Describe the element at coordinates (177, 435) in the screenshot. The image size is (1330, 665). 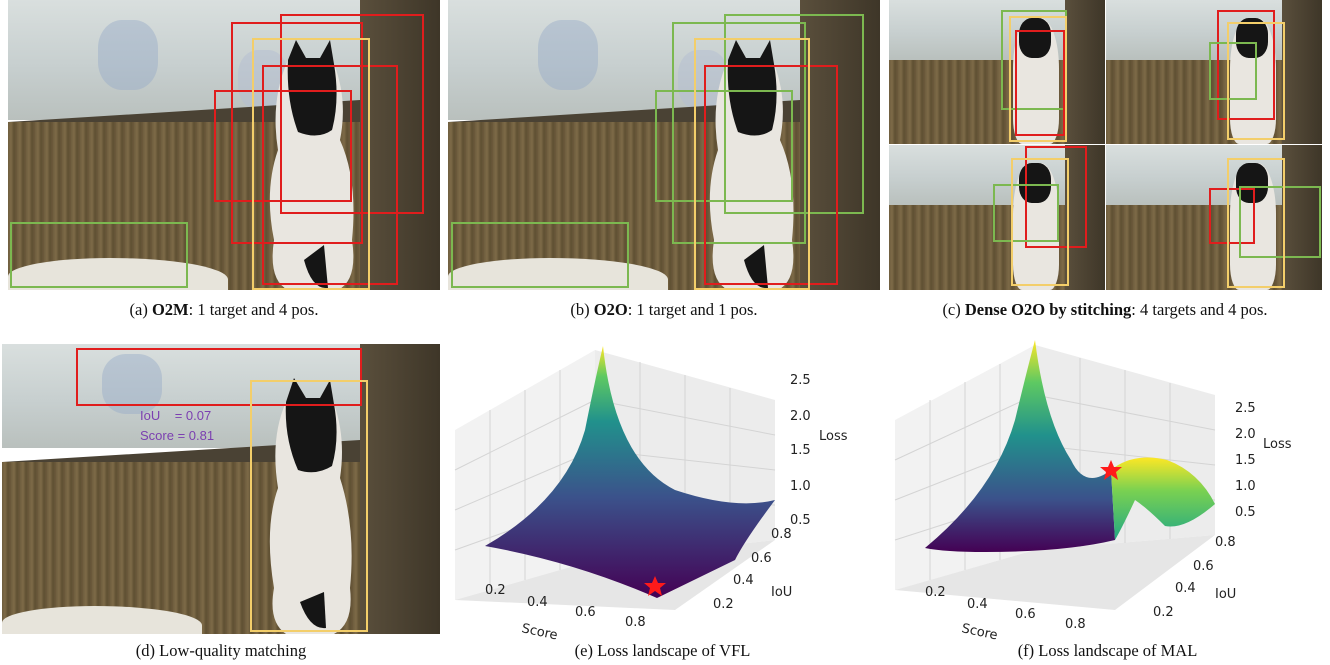
I see `score-annotation: Score = 0.81` at that location.